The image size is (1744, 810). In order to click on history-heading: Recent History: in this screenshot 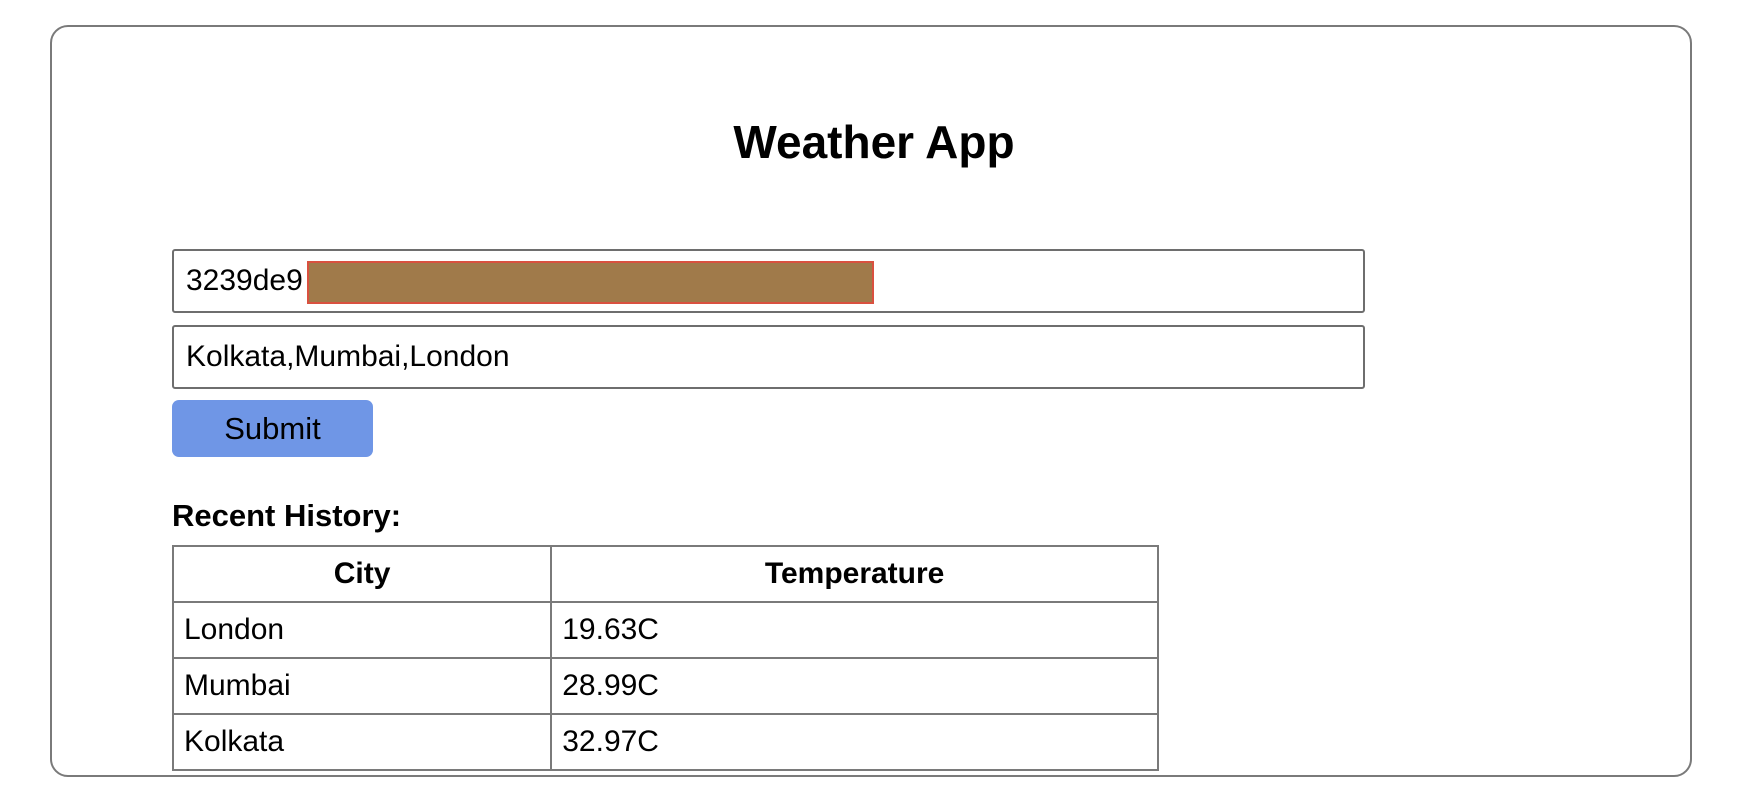, I will do `click(287, 515)`.